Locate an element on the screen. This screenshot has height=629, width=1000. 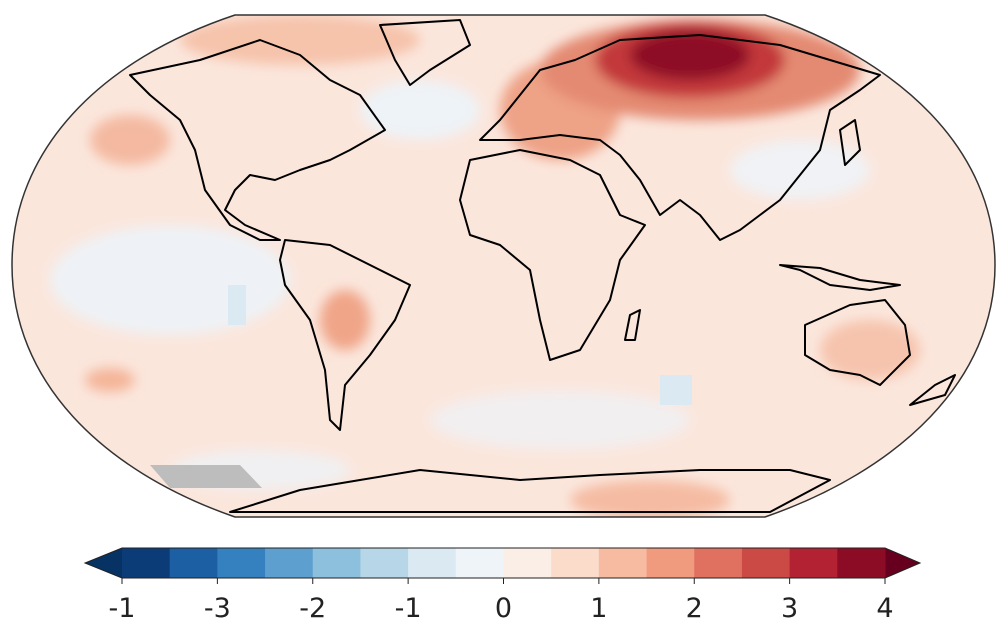
colorbar-tick-label: 3 is located at coordinates (789, 608).